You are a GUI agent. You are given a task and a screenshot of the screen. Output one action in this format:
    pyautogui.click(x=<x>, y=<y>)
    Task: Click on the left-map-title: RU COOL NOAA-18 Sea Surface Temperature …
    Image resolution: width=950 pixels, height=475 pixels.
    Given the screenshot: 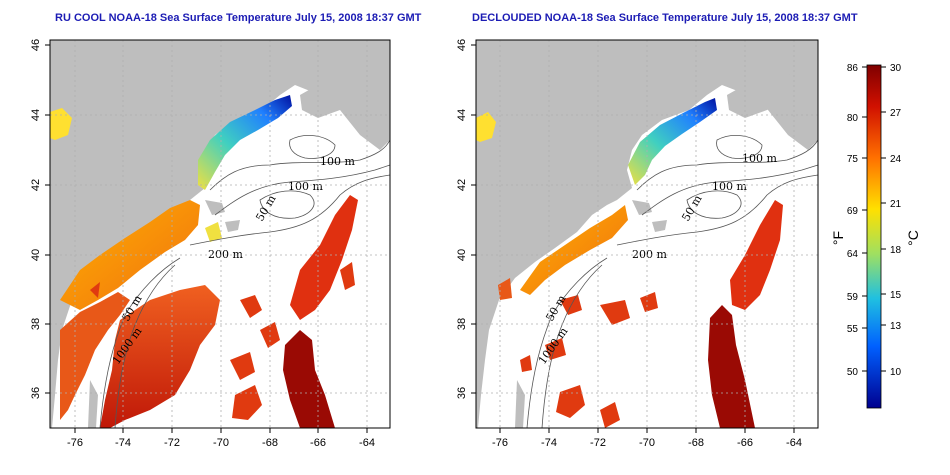 What is the action you would take?
    pyautogui.click(x=238, y=18)
    